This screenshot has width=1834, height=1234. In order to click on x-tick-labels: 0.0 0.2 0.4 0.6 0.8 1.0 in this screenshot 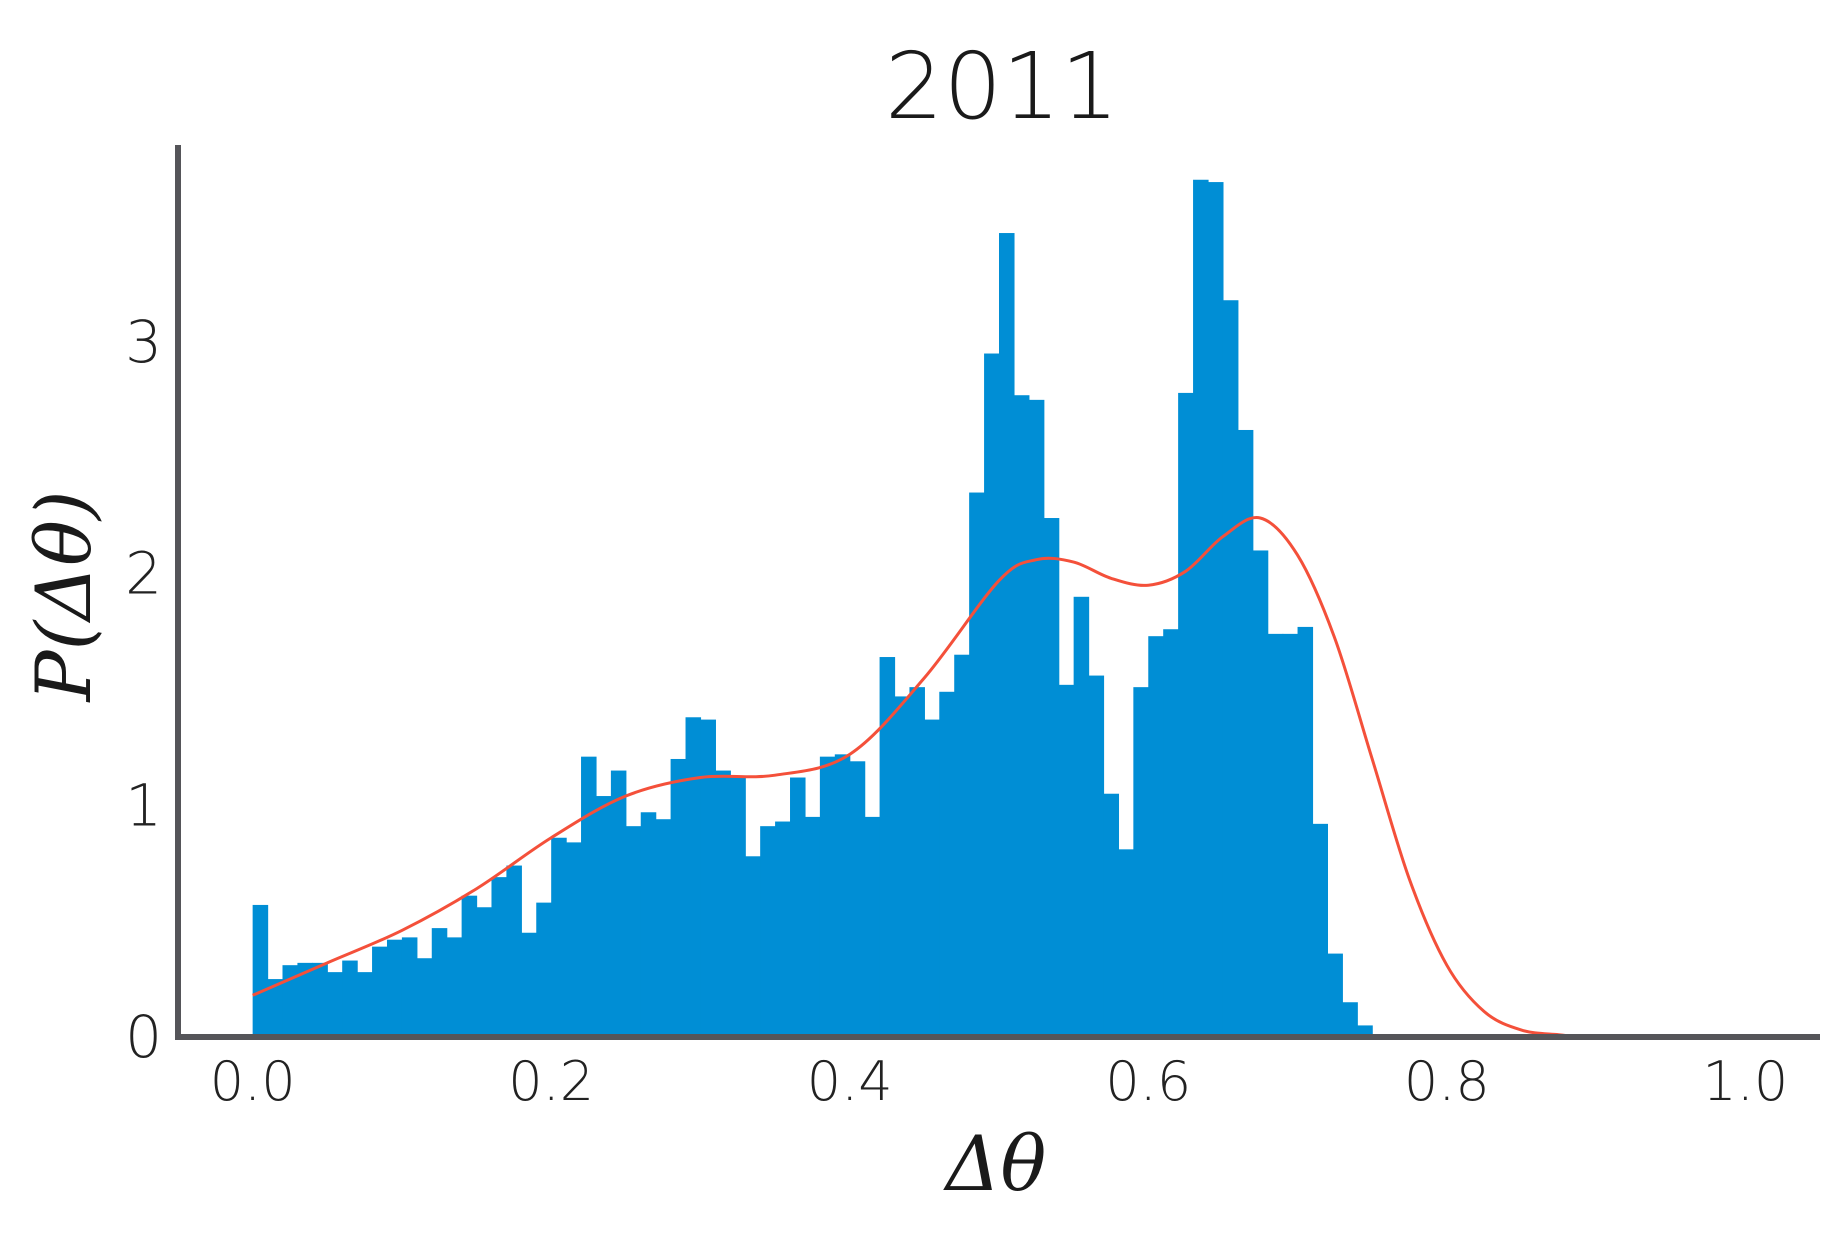, I will do `click(999, 1081)`.